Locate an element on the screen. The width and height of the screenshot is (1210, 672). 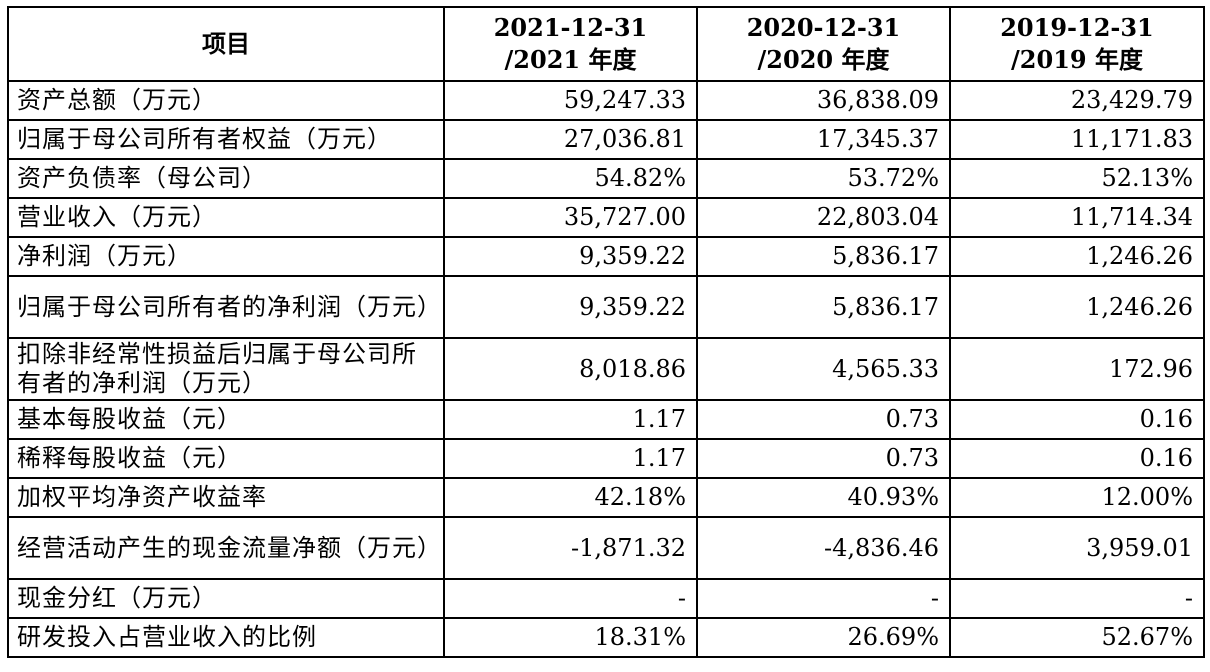
table-row: 资产总额（万元） 59,247.33 36,838.09 23,429.79 is located at coordinates (606, 100).